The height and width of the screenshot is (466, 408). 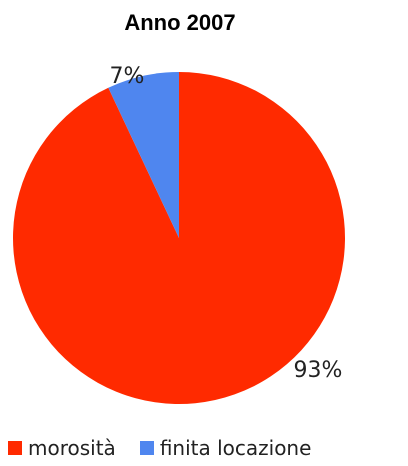 I want to click on chart-title: Anno 2007, so click(x=180, y=22).